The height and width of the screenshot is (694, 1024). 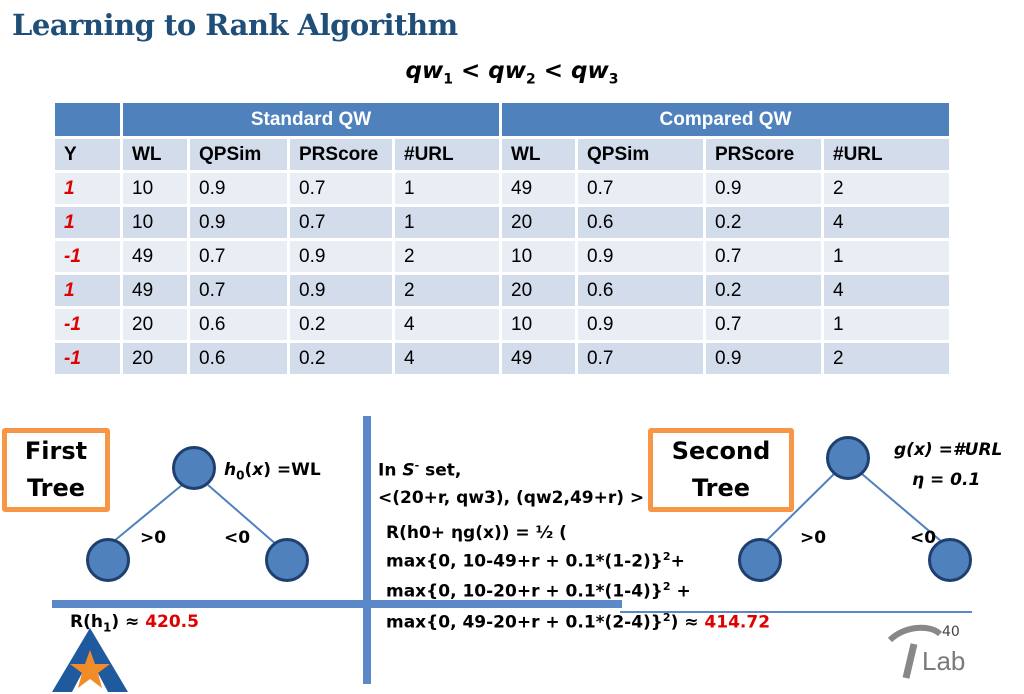 What do you see at coordinates (292, 470) in the screenshot?
I see `func-rest: ) =WL` at bounding box center [292, 470].